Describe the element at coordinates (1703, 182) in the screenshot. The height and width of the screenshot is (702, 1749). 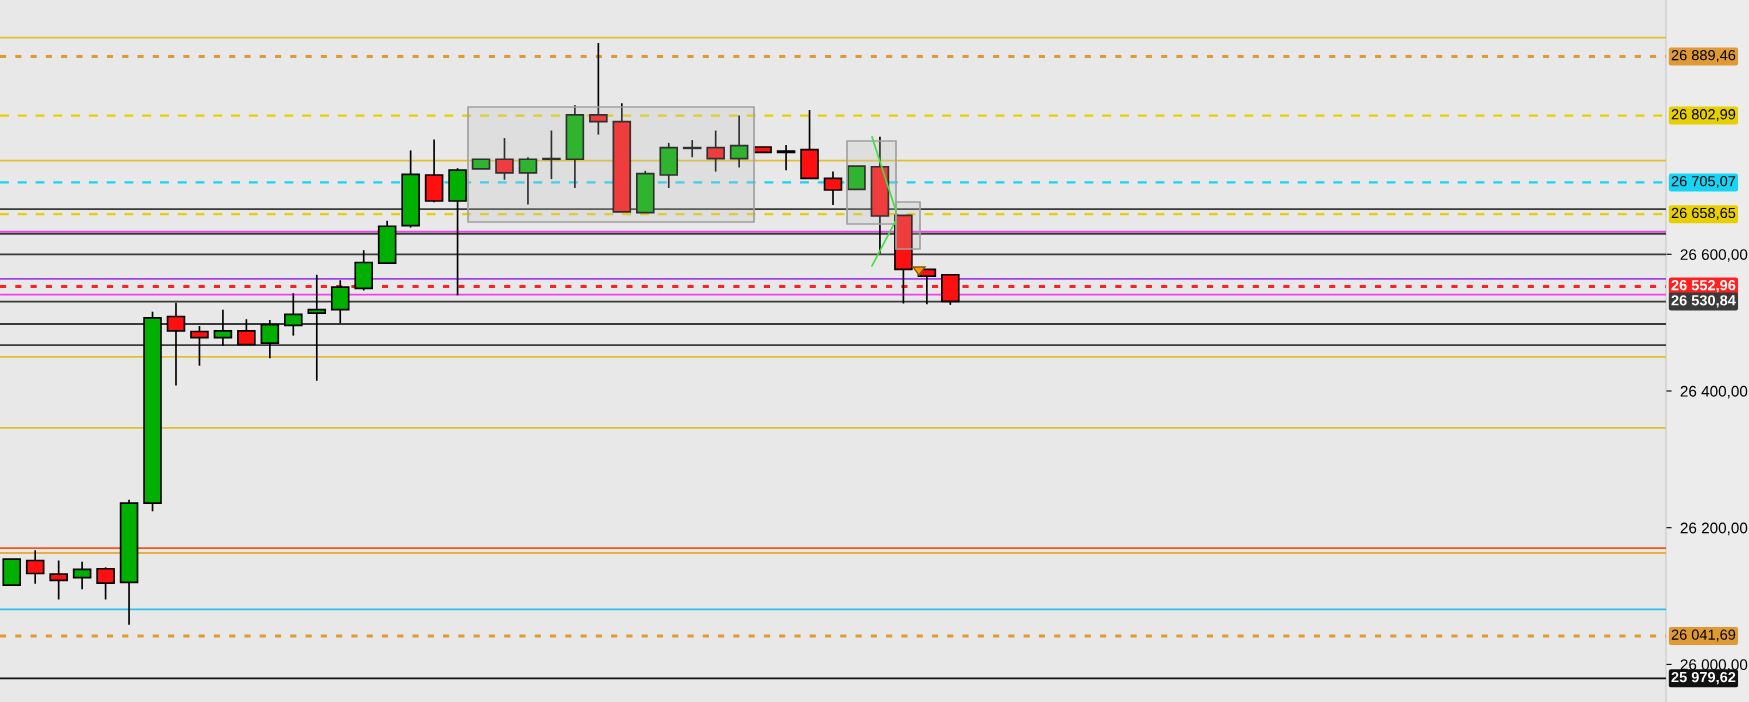
I see `ref-line-label: 26 705,07` at that location.